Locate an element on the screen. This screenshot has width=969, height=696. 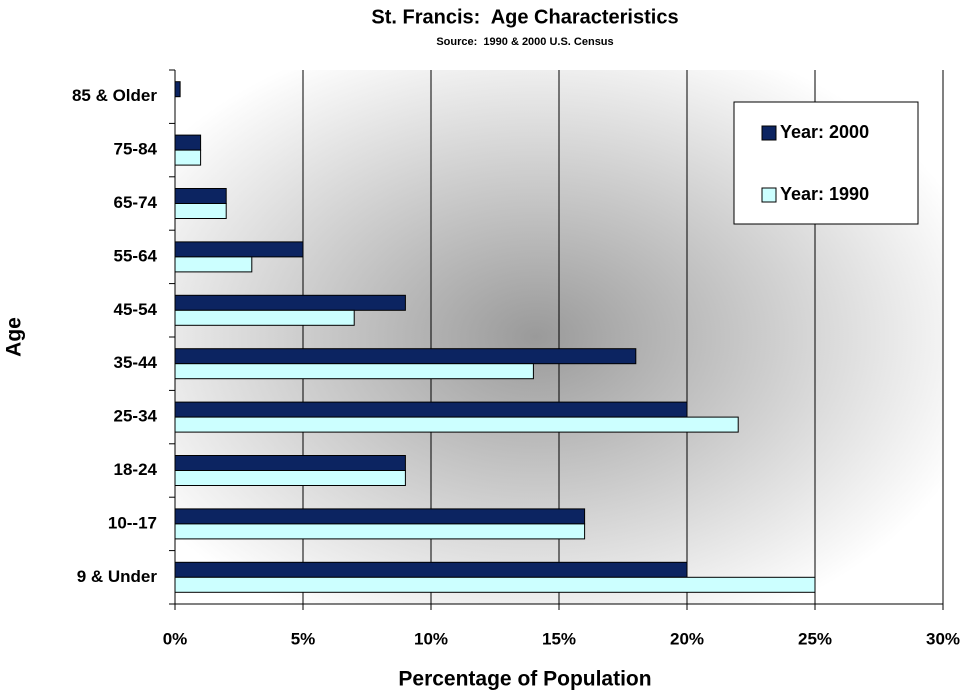
x-tick-label: 10% is located at coordinates (431, 638).